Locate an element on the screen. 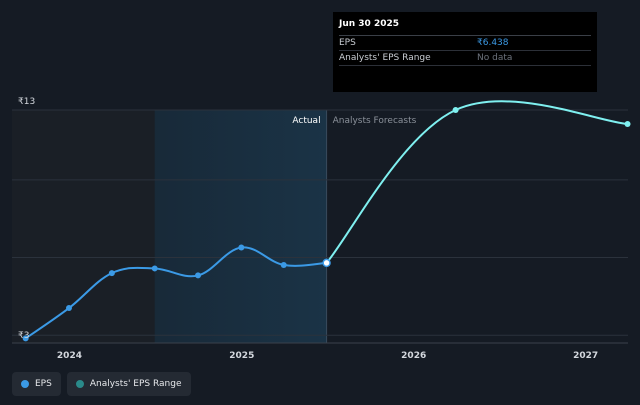 The image size is (640, 405). legend-eps-dot-icon is located at coordinates (25, 384).